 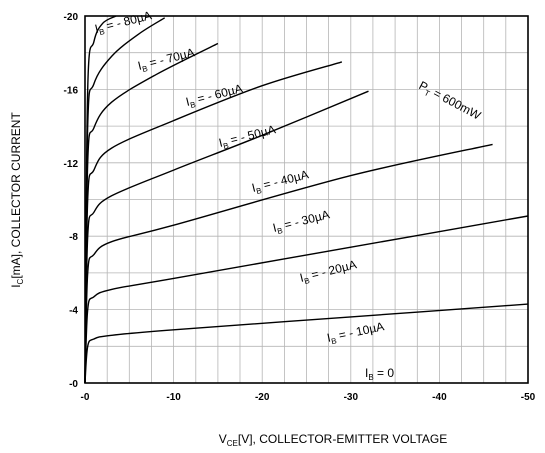 What do you see at coordinates (301, 222) in the screenshot?
I see `label-ib-30: IB = - 30µA` at bounding box center [301, 222].